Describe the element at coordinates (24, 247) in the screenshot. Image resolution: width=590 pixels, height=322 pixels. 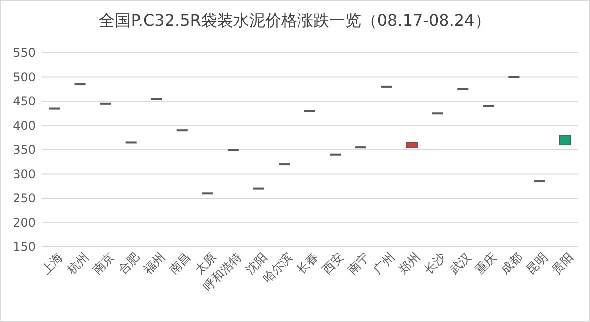
I see `y-tick-label: 150` at that location.